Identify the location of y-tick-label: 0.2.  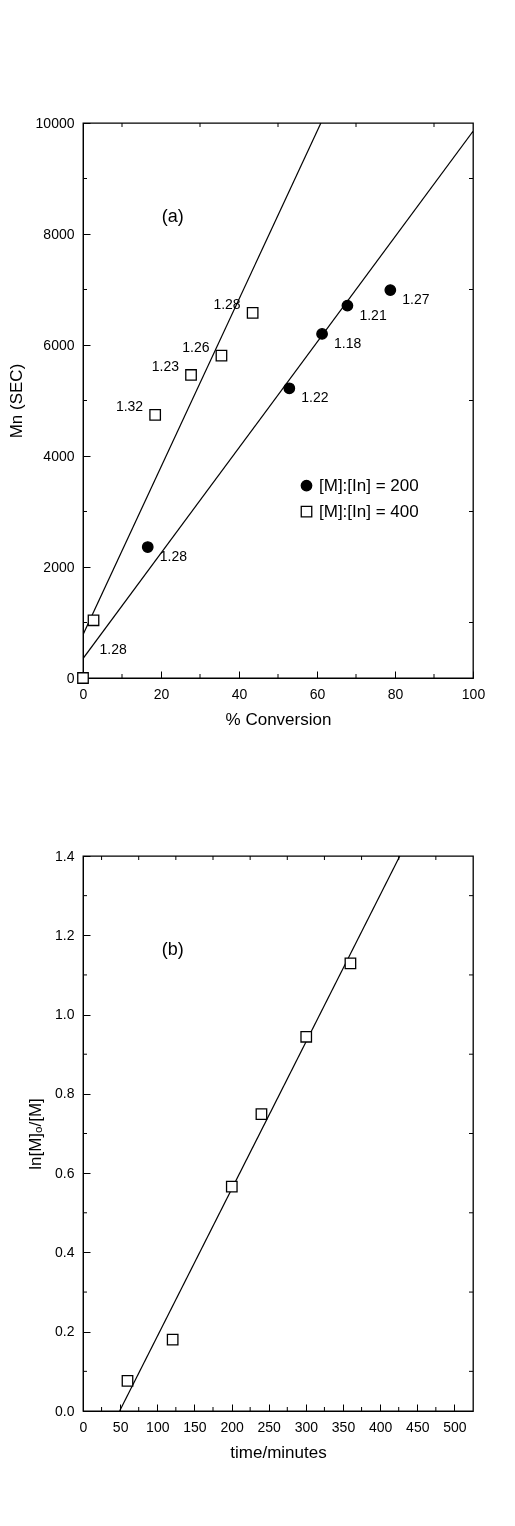
(65, 1331).